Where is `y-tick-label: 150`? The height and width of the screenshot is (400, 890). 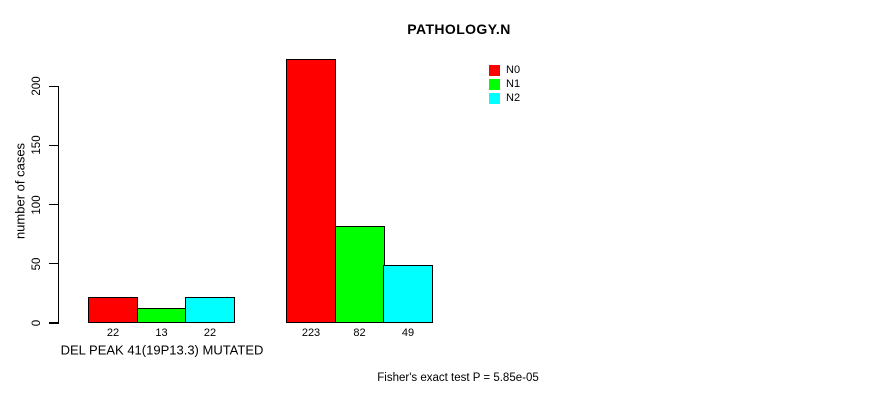
y-tick-label: 150 is located at coordinates (37, 145).